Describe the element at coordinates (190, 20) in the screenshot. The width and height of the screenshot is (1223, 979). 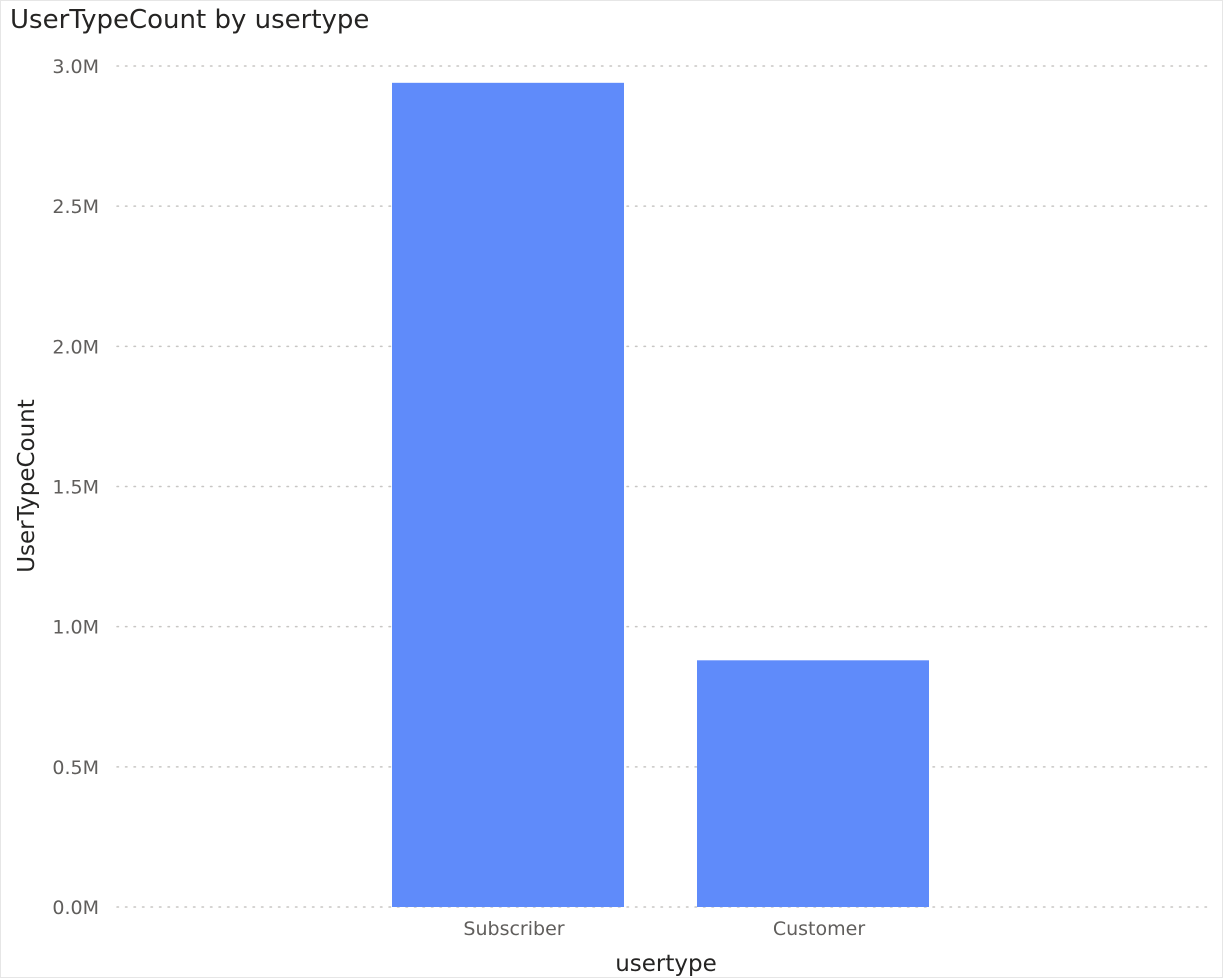
I see `chart-title: UserTypeCount by usertype` at that location.